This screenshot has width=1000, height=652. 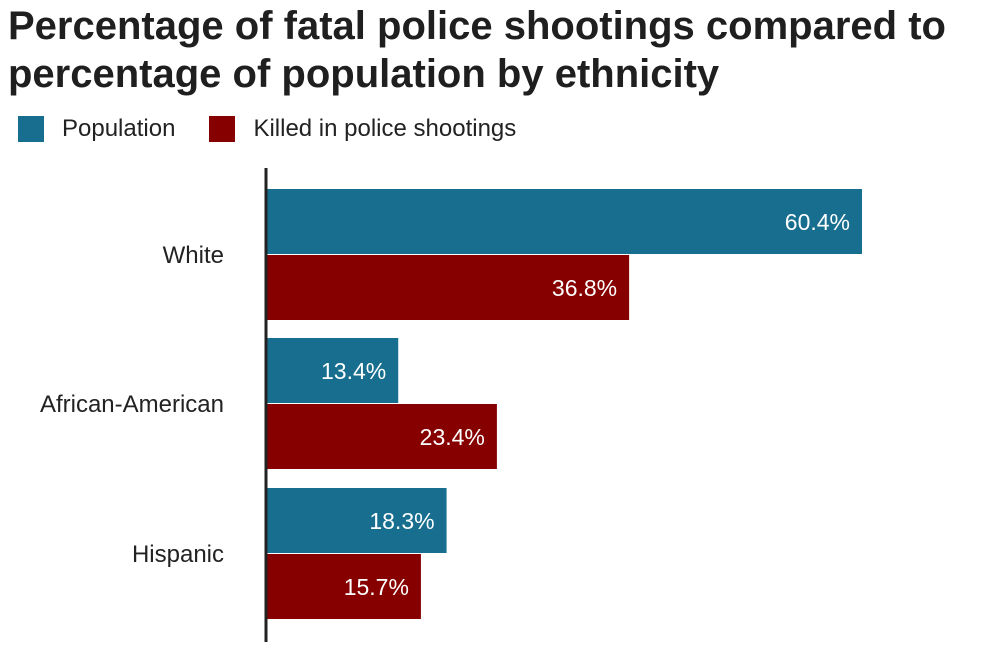 What do you see at coordinates (448, 287) in the screenshot?
I see `bar-white-killed` at bounding box center [448, 287].